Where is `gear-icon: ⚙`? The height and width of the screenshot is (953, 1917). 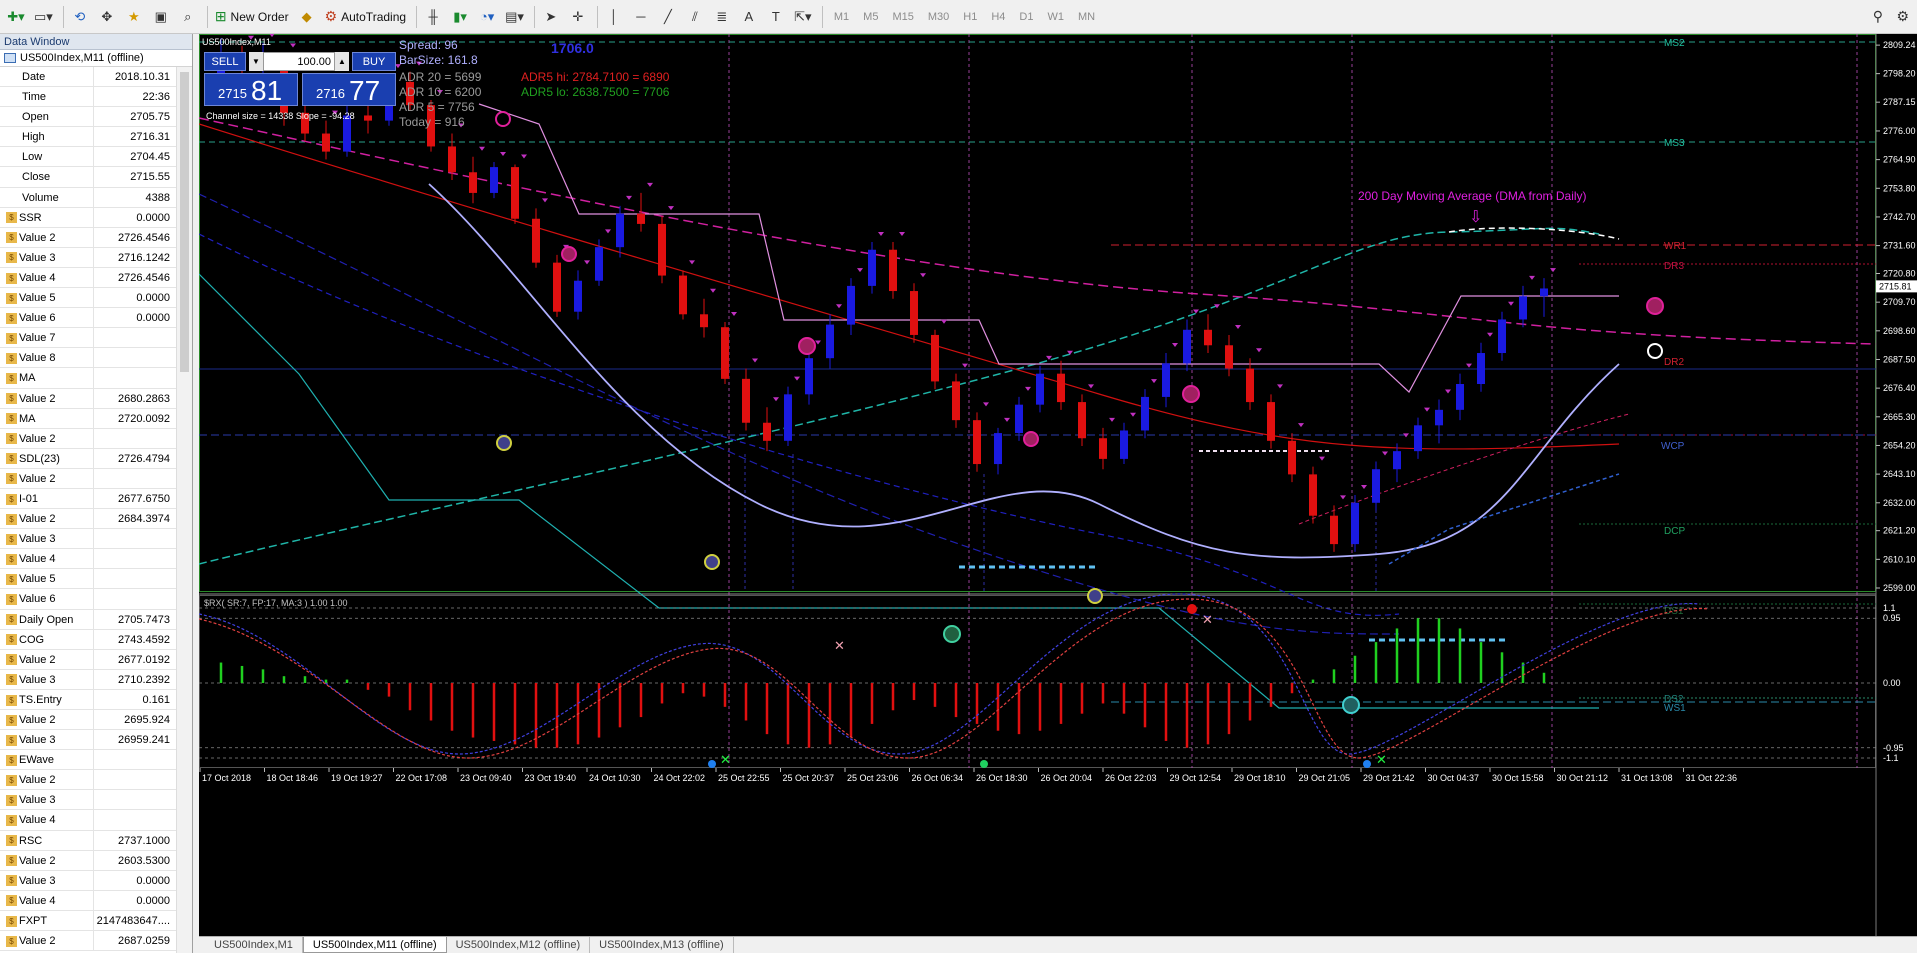
gear-icon: ⚙ is located at coordinates (1902, 16).